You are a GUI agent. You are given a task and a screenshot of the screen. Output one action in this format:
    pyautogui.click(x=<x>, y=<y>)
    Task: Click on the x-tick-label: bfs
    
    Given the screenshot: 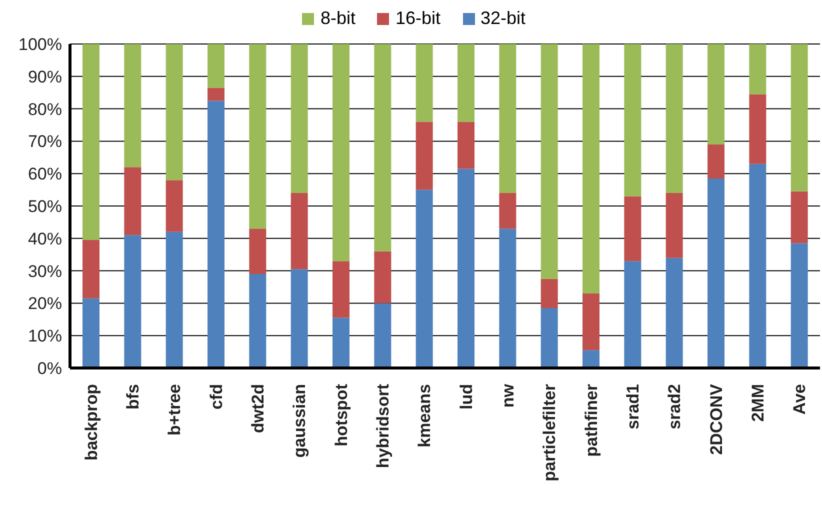 What is the action you would take?
    pyautogui.click(x=133, y=397)
    